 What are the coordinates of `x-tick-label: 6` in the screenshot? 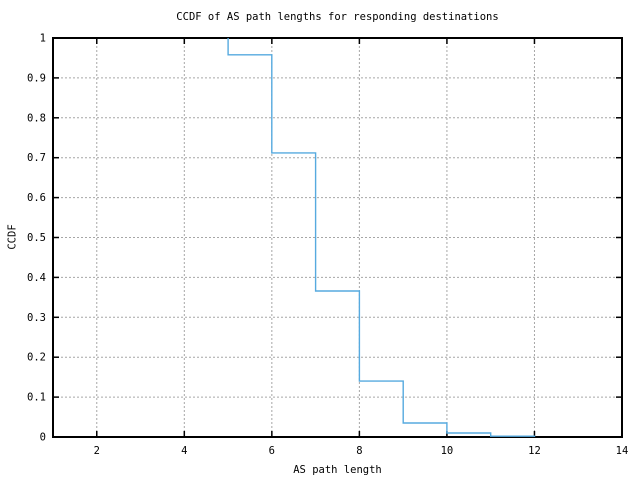 It's located at (272, 451).